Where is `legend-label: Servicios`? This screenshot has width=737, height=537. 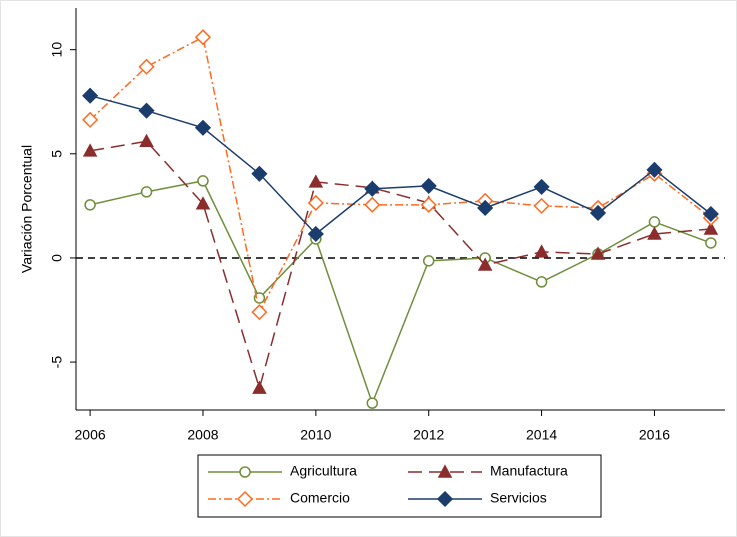
legend-label: Servicios is located at coordinates (518, 498).